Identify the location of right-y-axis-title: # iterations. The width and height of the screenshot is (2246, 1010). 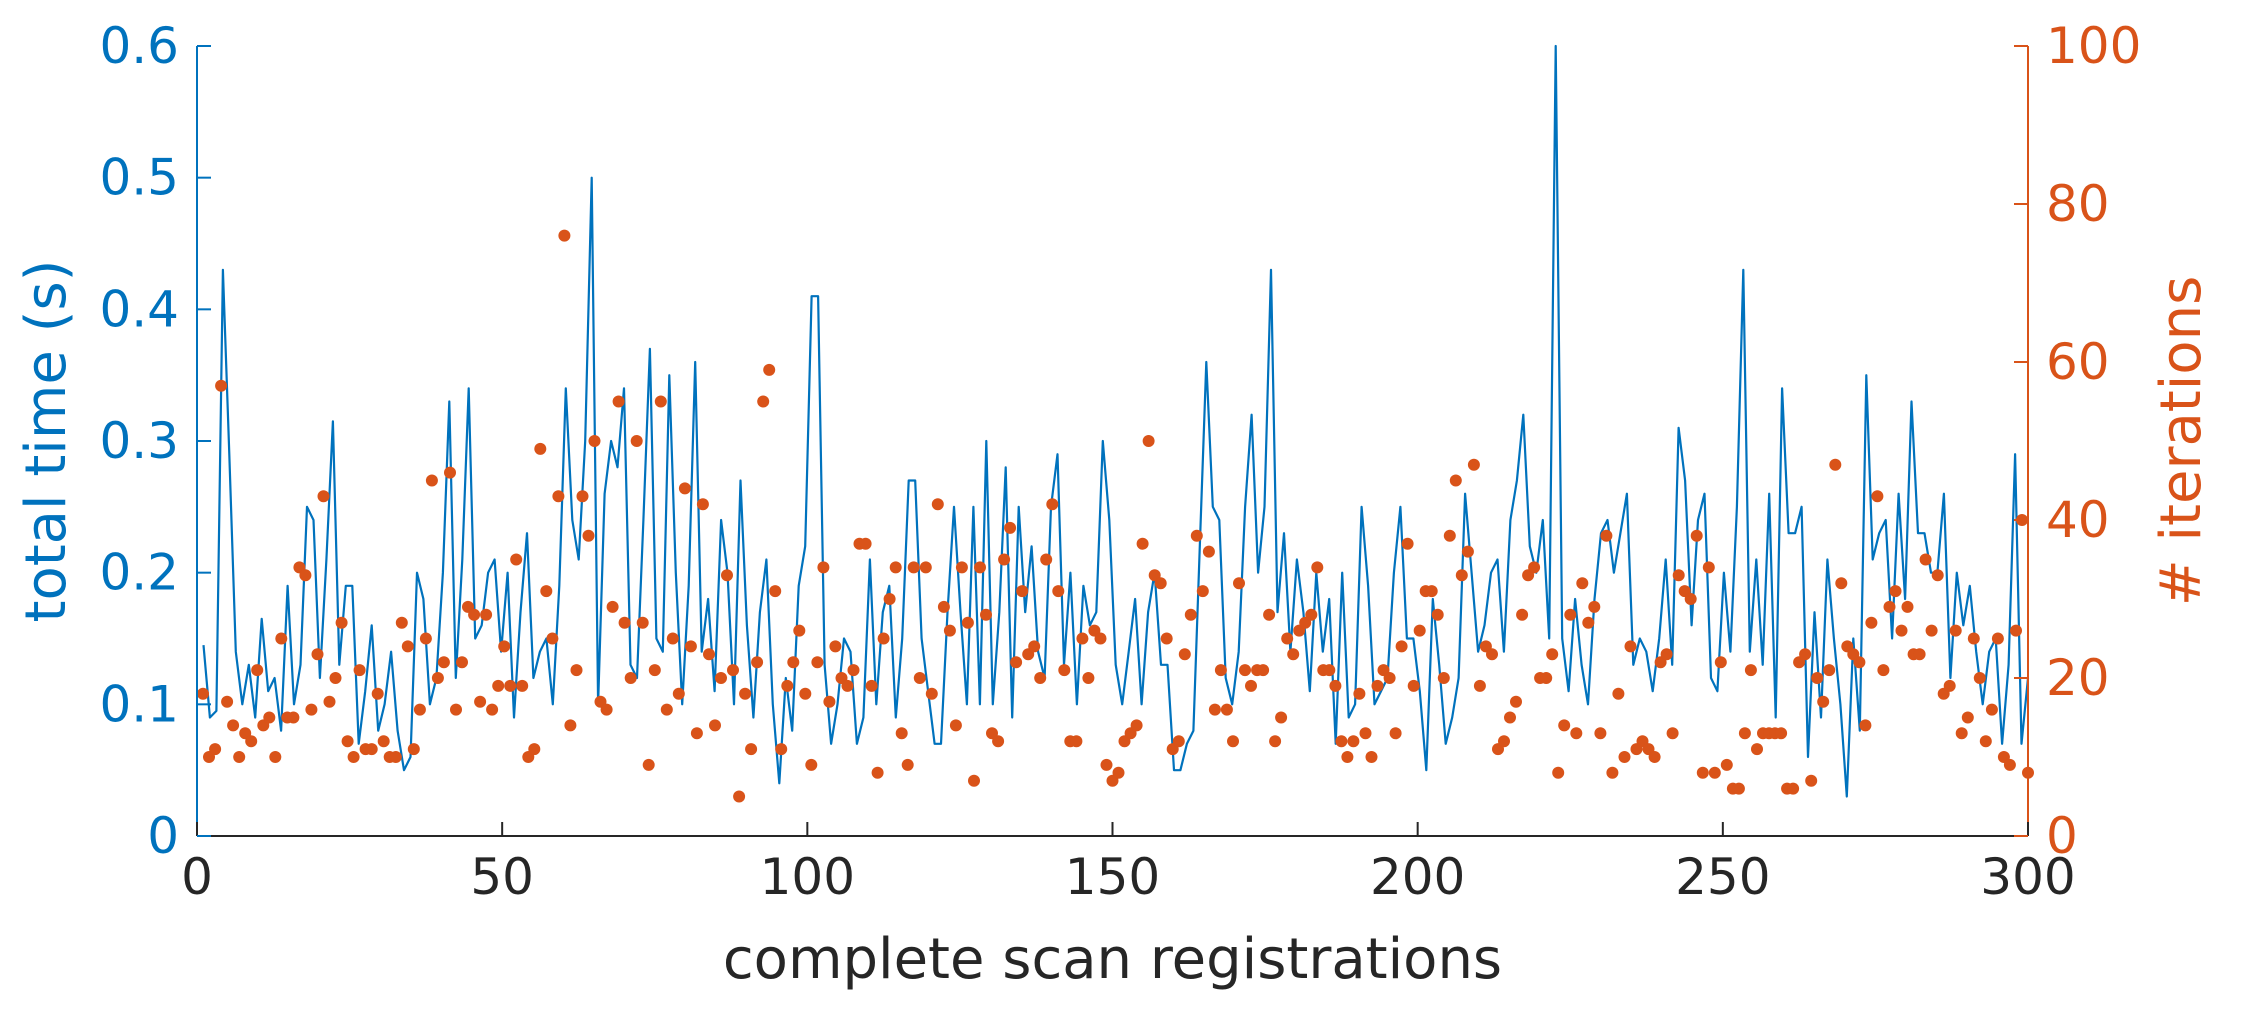
(2181, 441).